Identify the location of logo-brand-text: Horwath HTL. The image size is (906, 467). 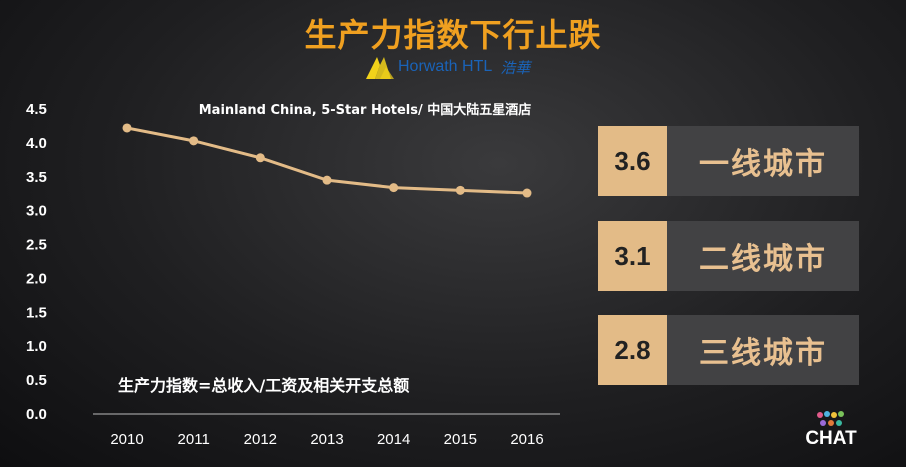
(445, 66).